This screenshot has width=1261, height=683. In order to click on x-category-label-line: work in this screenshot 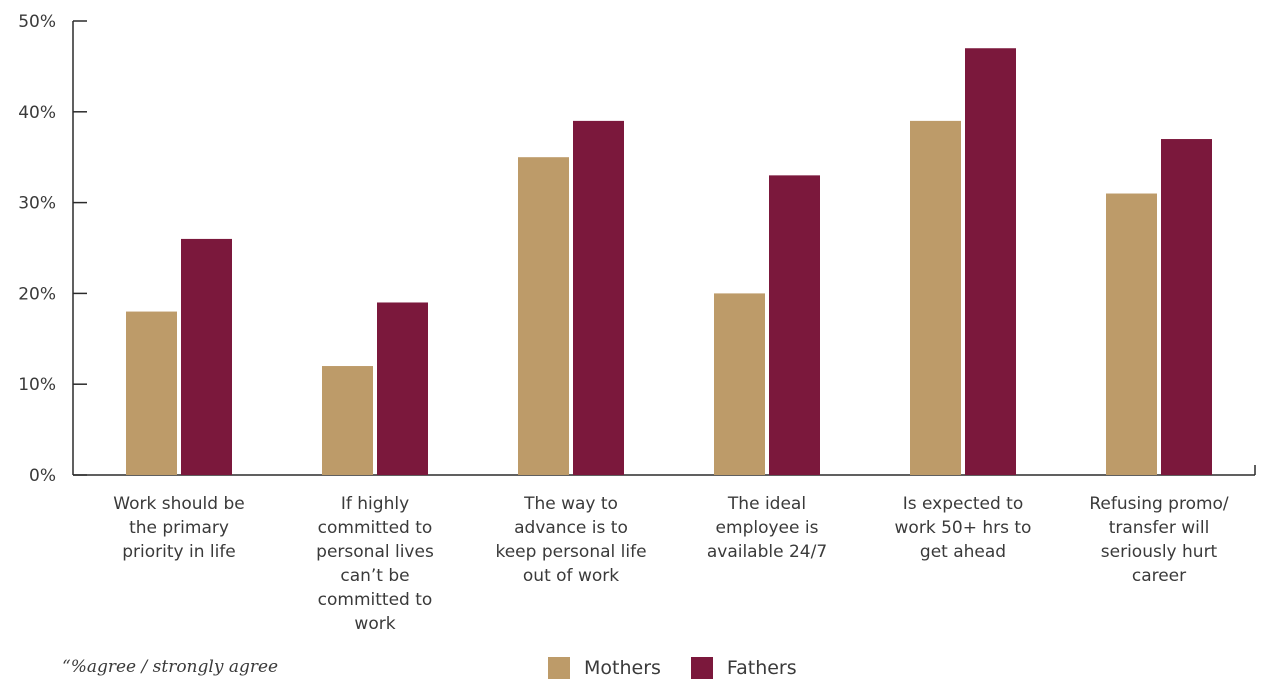, I will do `click(374, 624)`.